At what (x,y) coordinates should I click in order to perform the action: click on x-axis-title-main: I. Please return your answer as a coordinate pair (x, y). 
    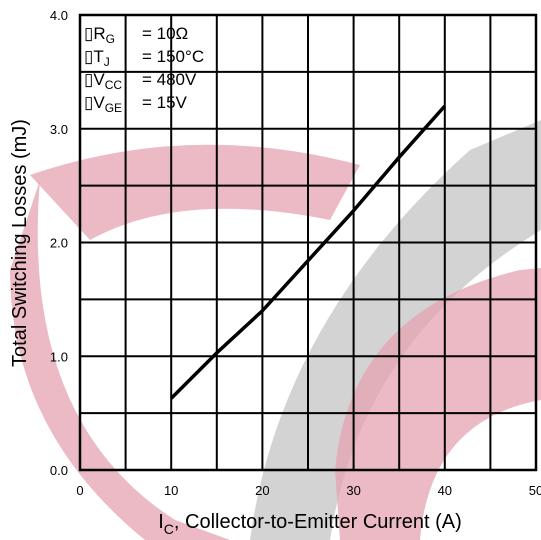
    Looking at the image, I should click on (161, 522).